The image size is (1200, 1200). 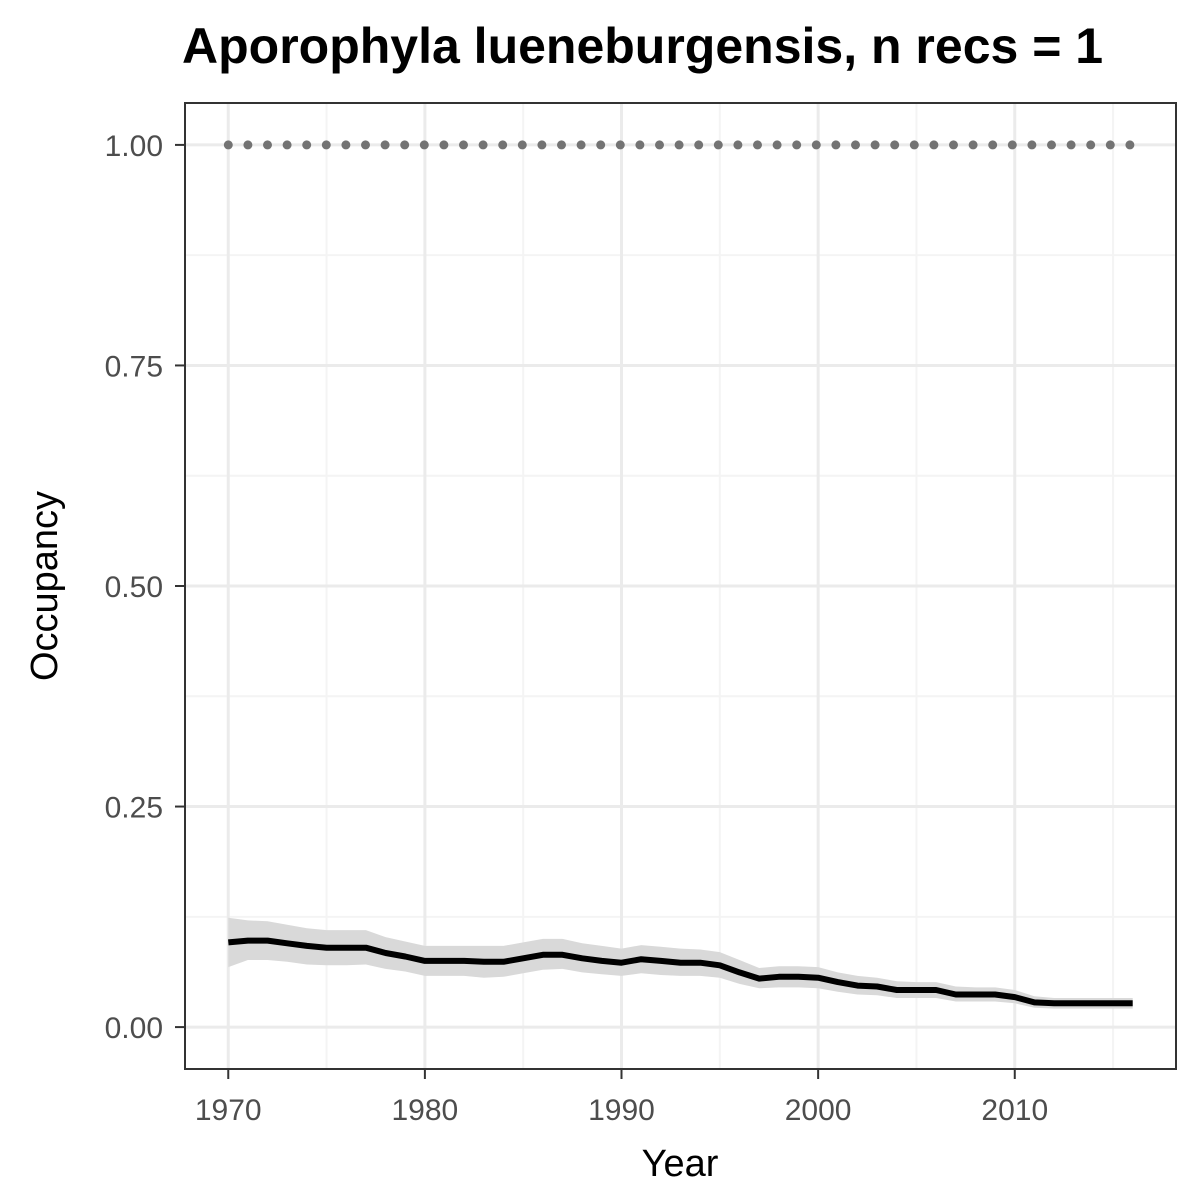 What do you see at coordinates (134, 366) in the screenshot?
I see `y-tick-label: 0.75` at bounding box center [134, 366].